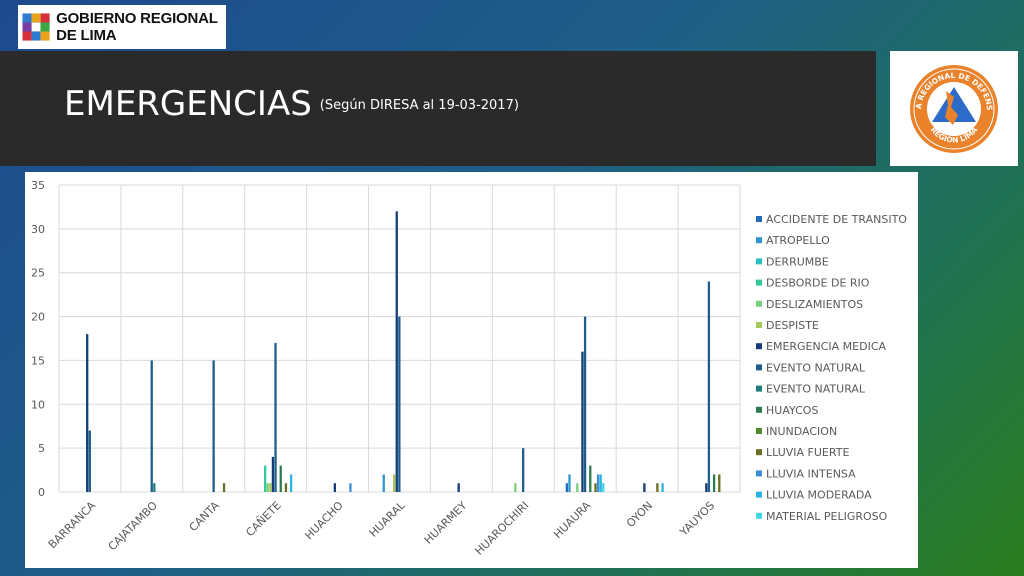 This screenshot has width=1024, height=576. Describe the element at coordinates (818, 283) in the screenshot. I see `legend-label: DESBORDE DE RIO` at that location.